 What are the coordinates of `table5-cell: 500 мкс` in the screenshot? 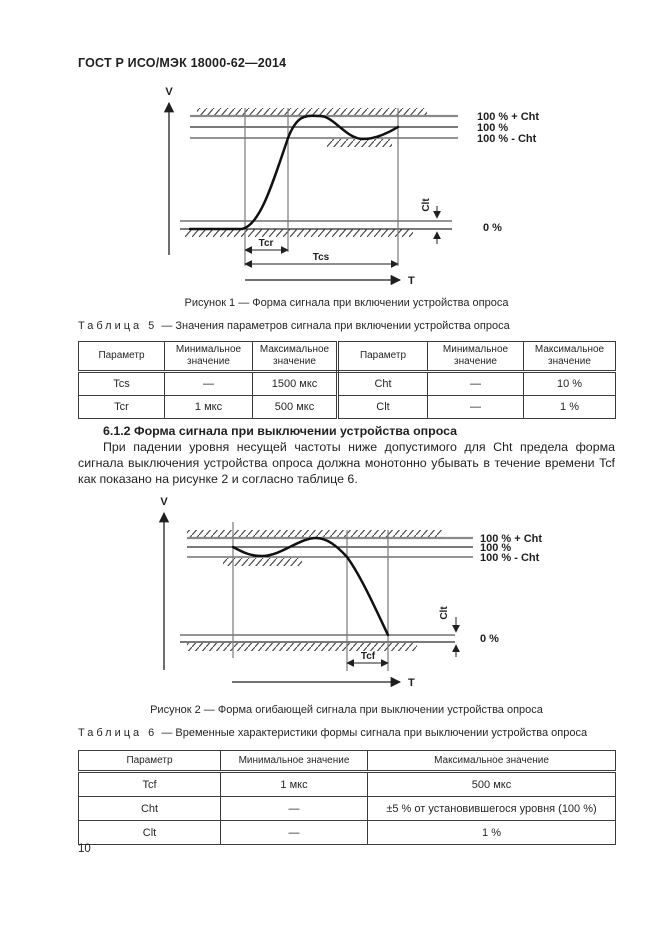 It's located at (295, 407).